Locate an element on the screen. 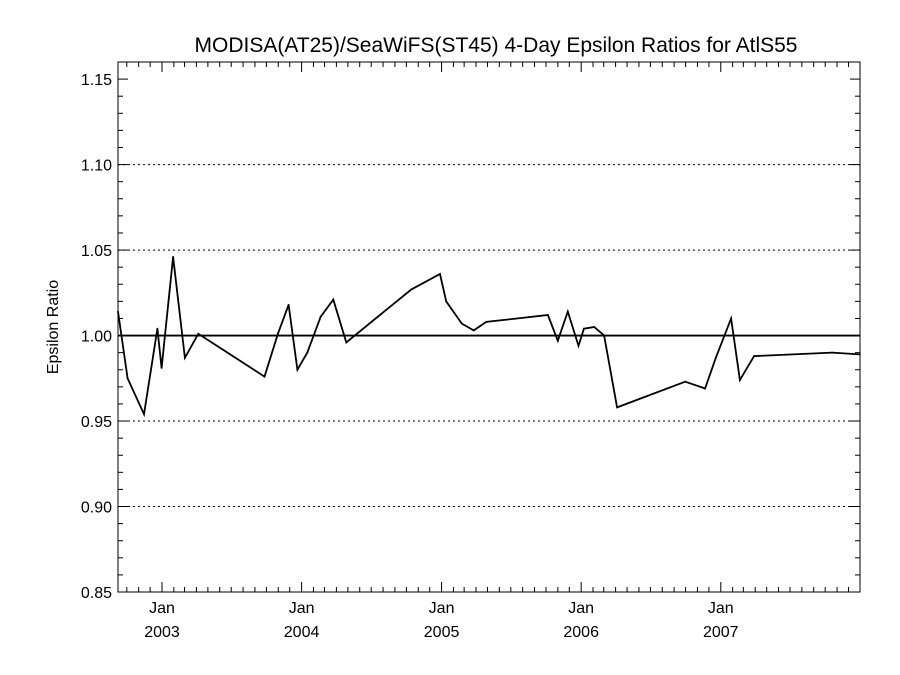  x-tick-year: 2003 is located at coordinates (162, 632).